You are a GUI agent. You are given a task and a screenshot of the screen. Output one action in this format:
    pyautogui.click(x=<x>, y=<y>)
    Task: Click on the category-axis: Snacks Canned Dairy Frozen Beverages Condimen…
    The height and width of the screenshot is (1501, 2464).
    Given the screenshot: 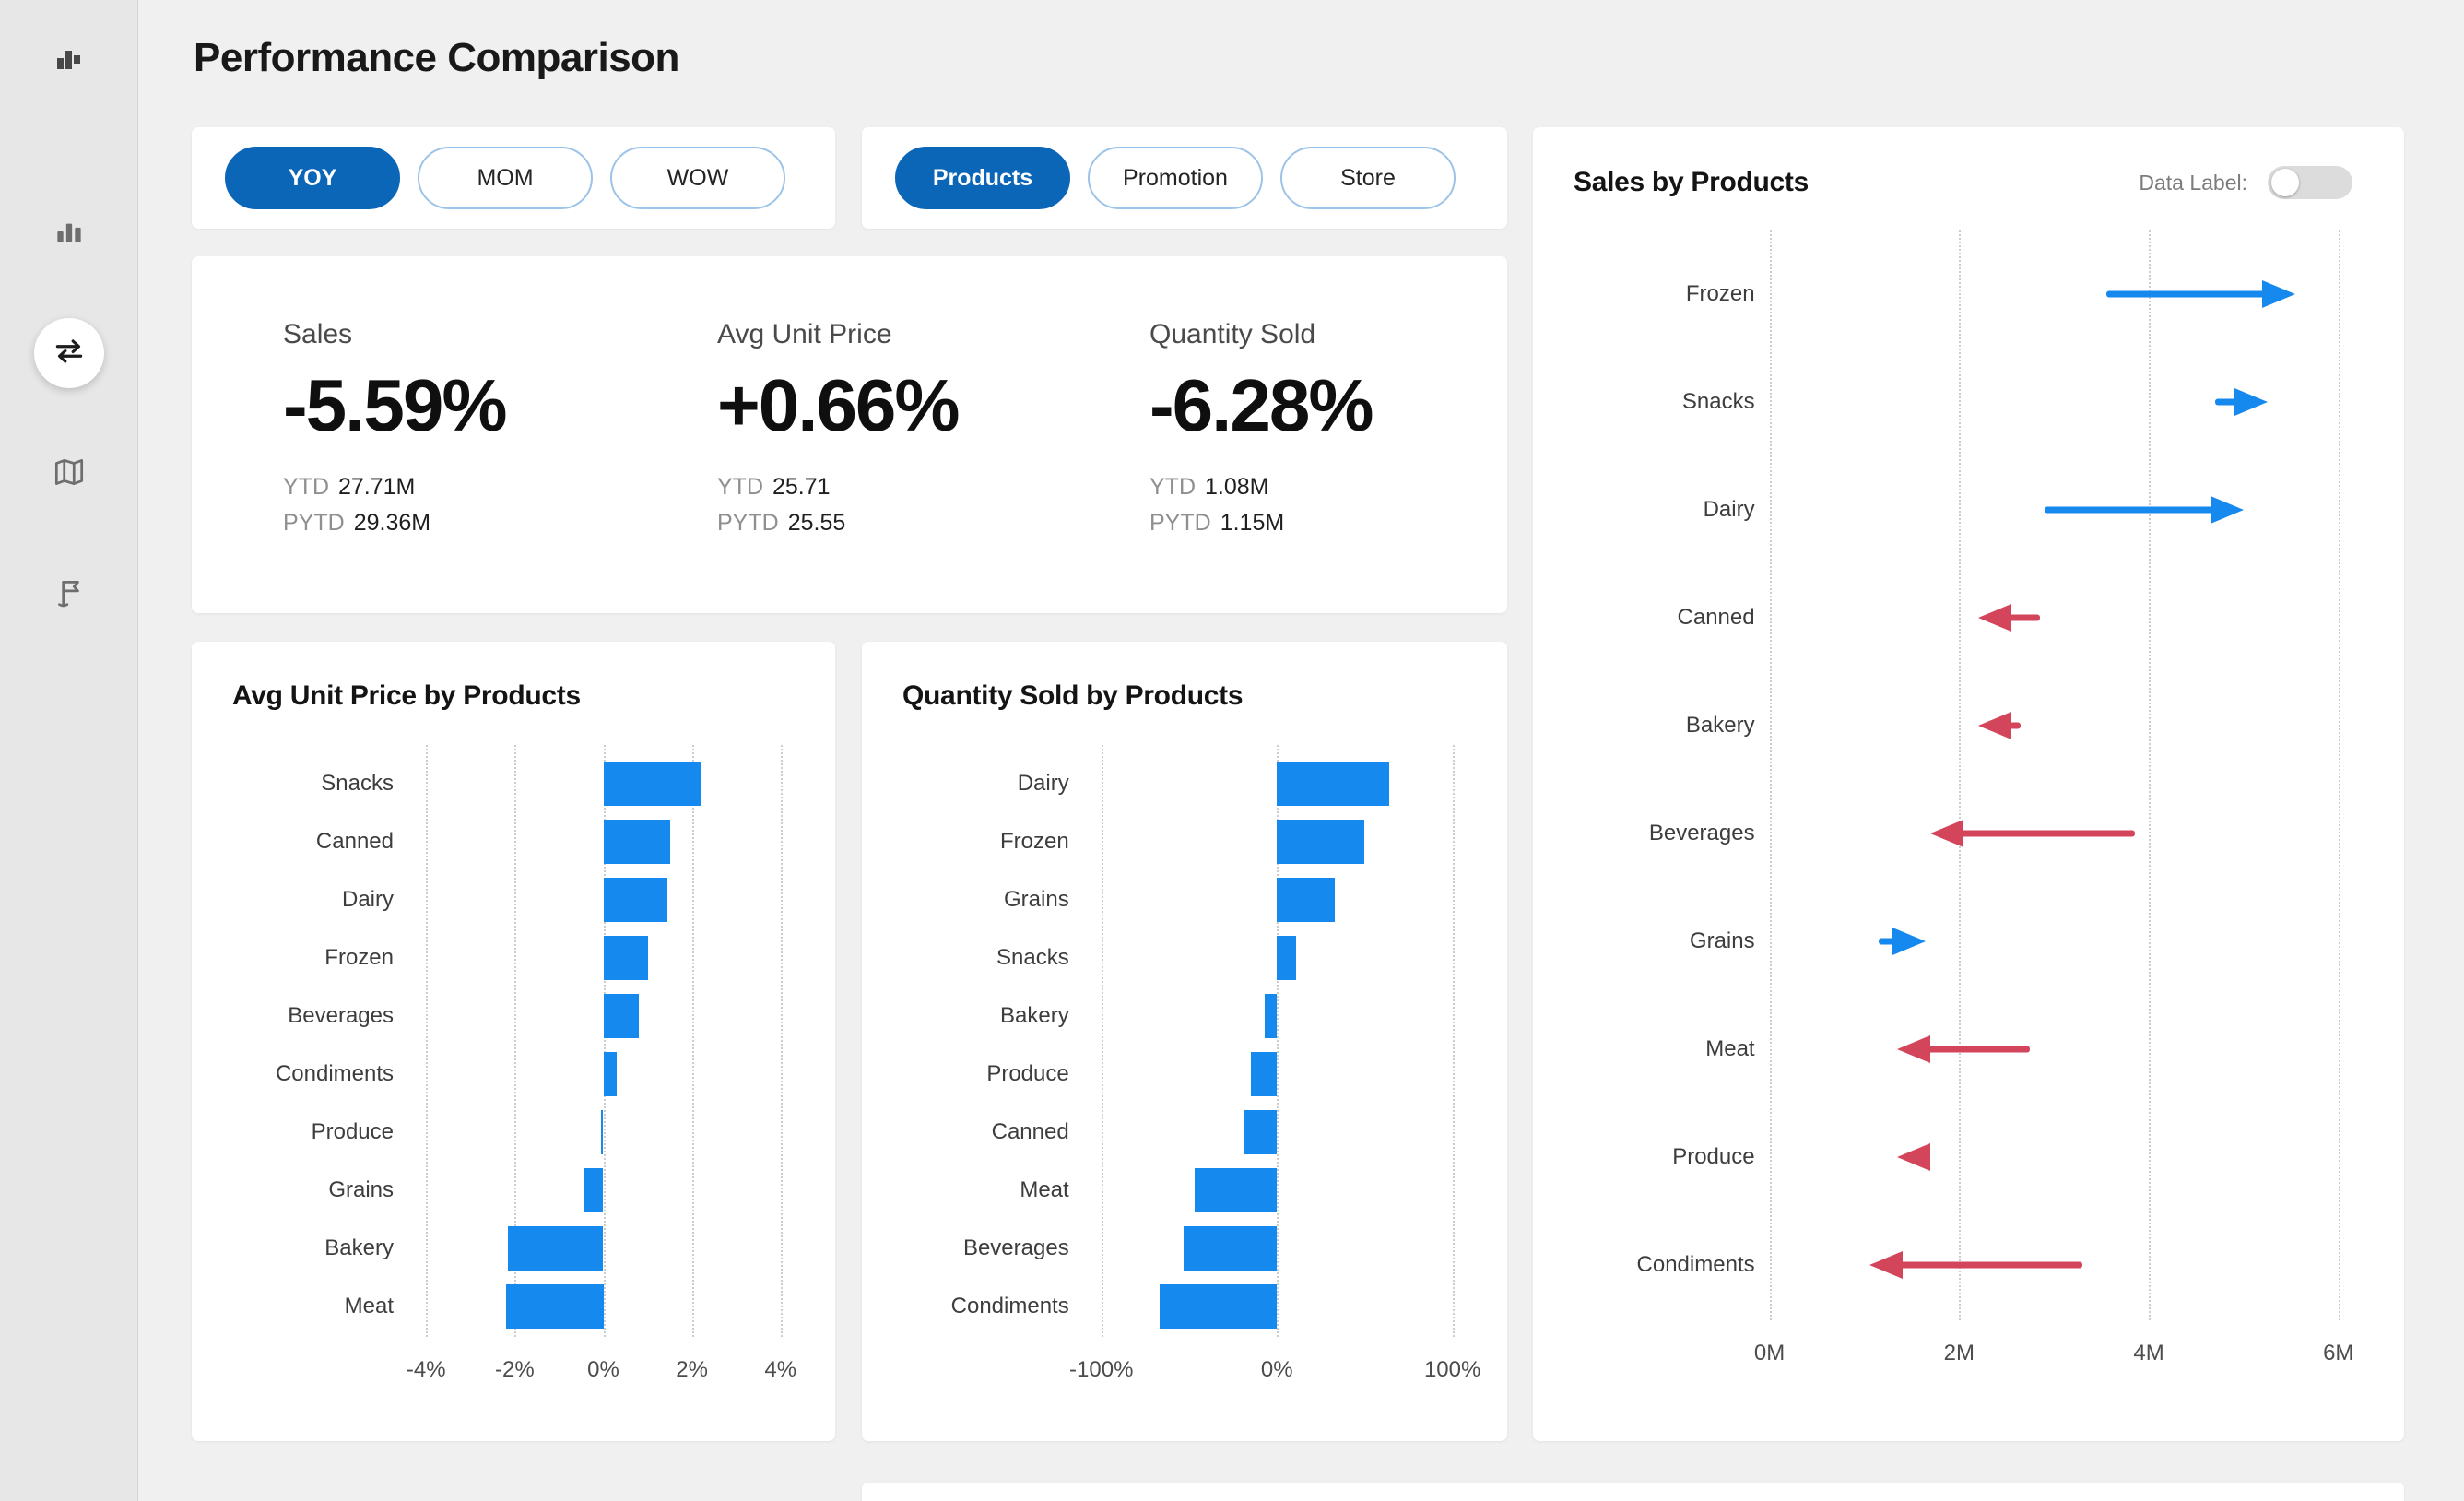 What is the action you would take?
    pyautogui.click(x=320, y=1044)
    